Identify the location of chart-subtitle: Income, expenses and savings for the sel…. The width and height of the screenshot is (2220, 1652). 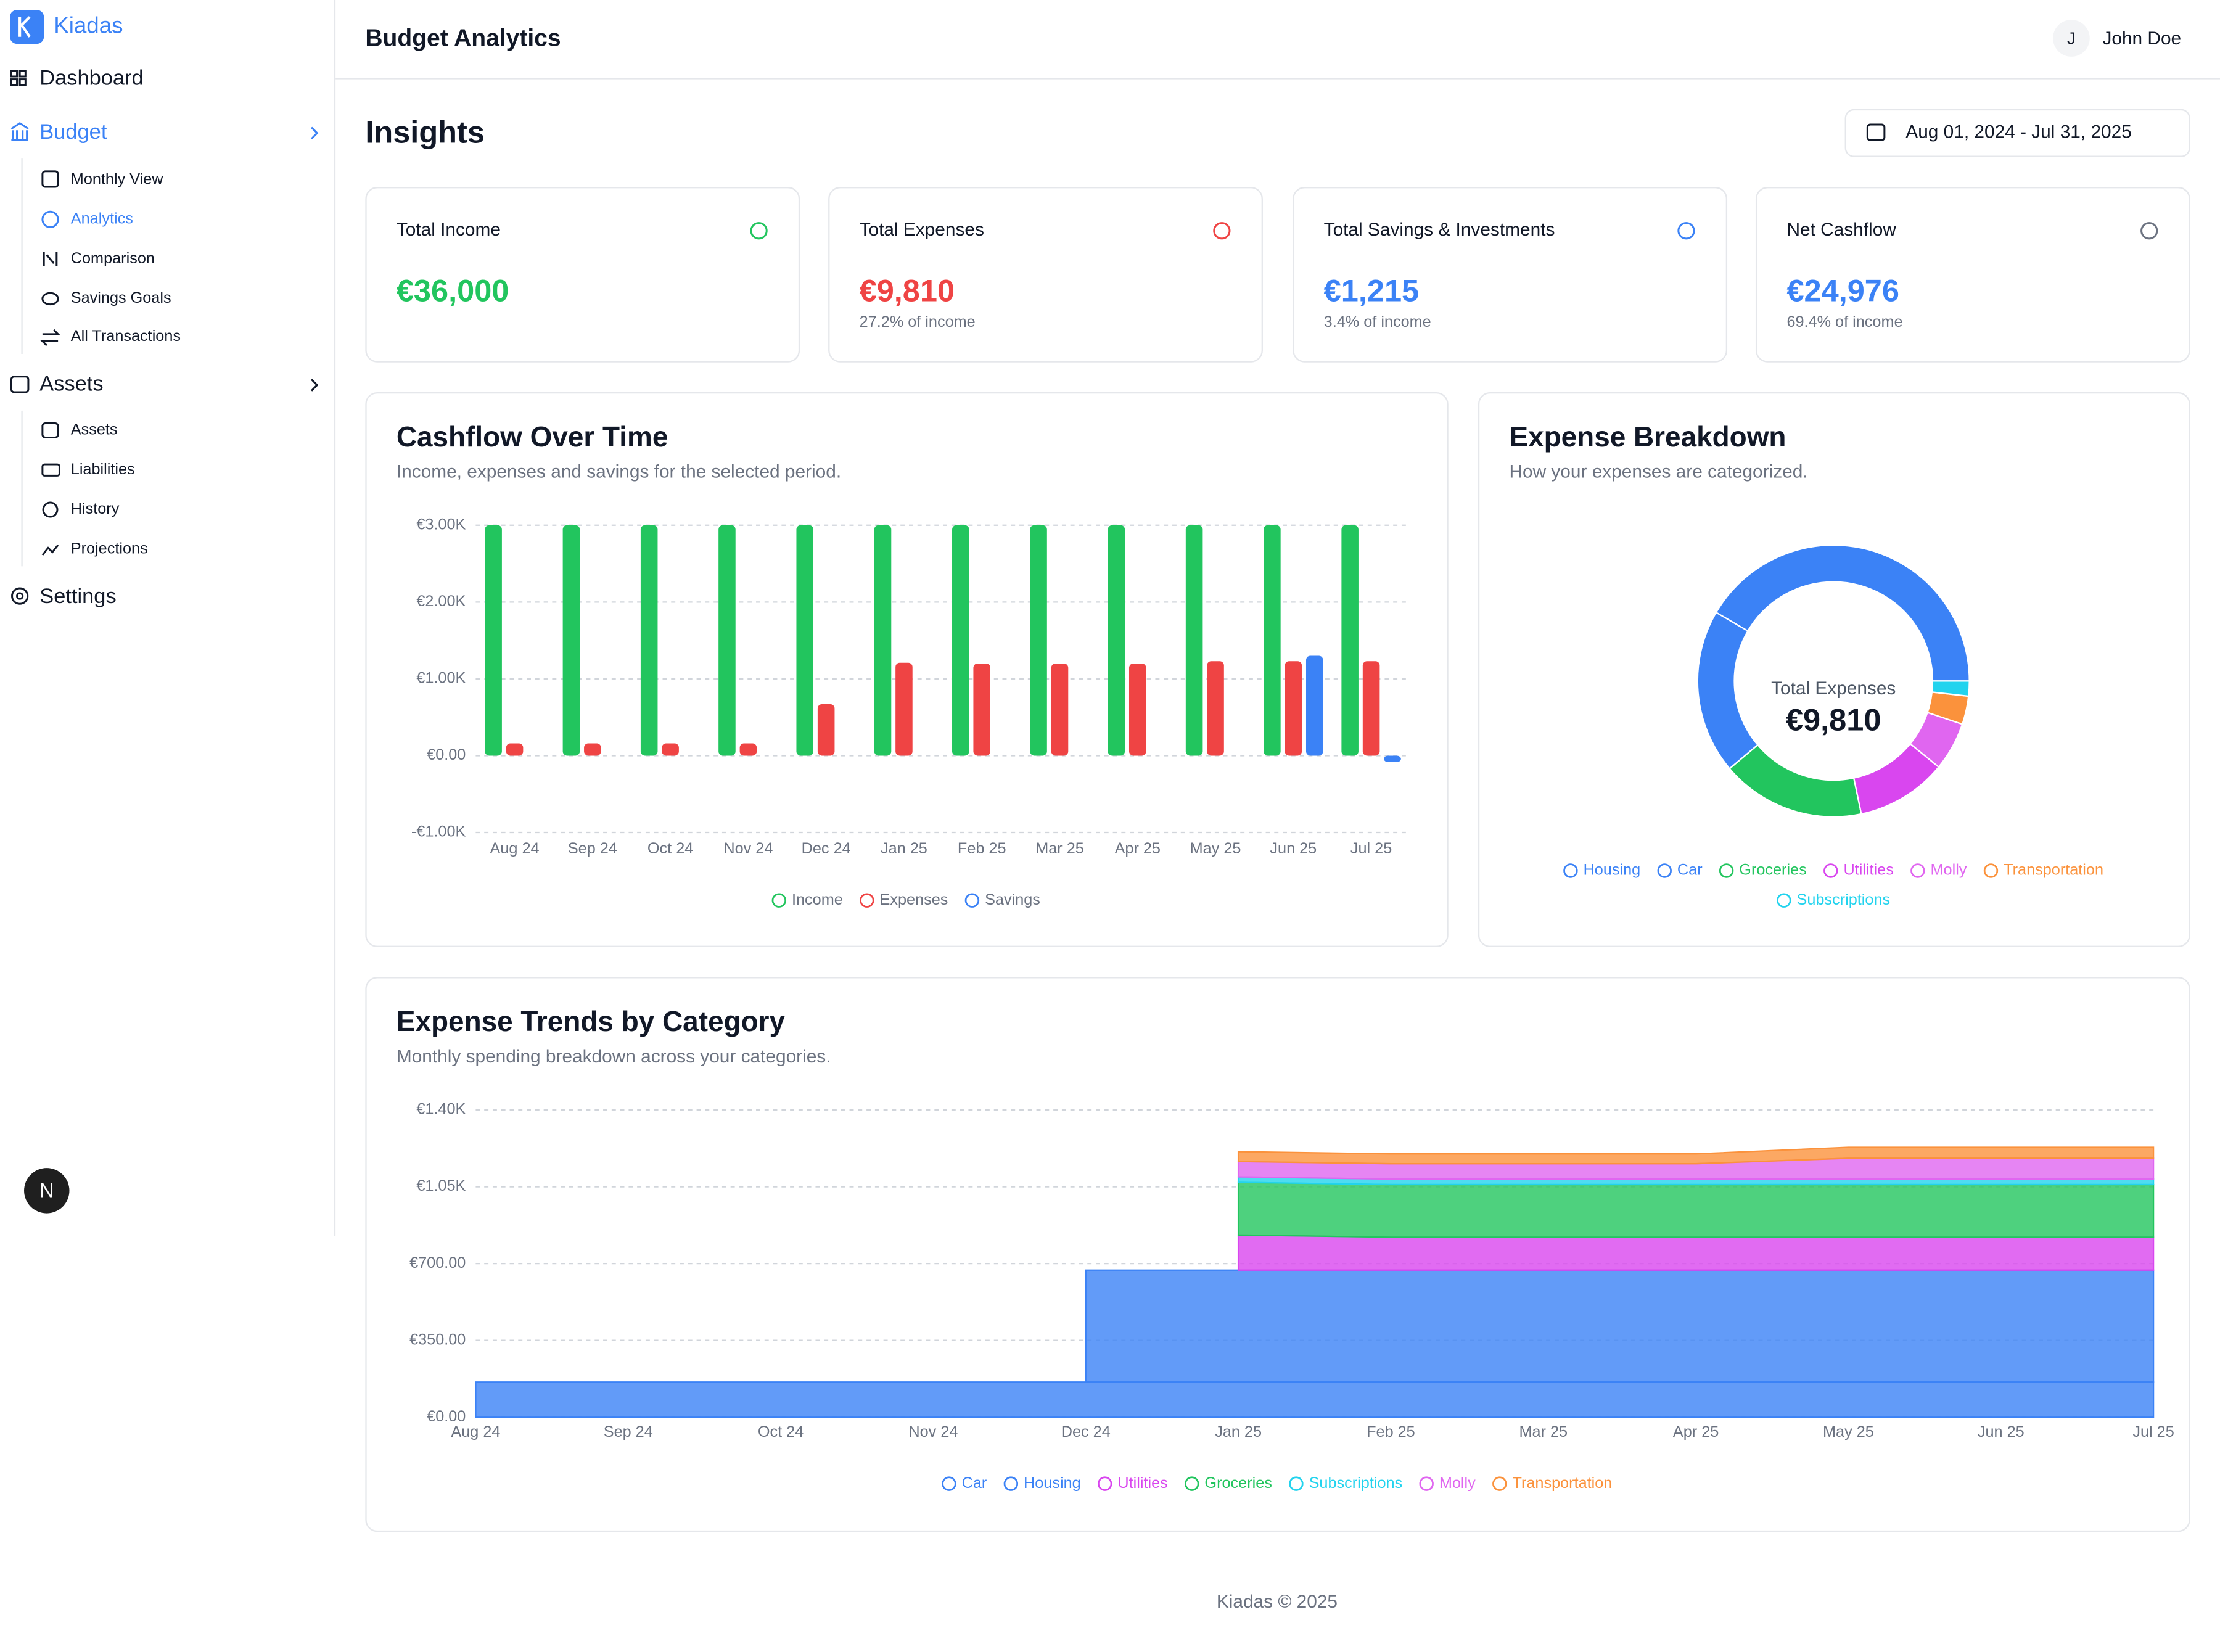
(619, 472).